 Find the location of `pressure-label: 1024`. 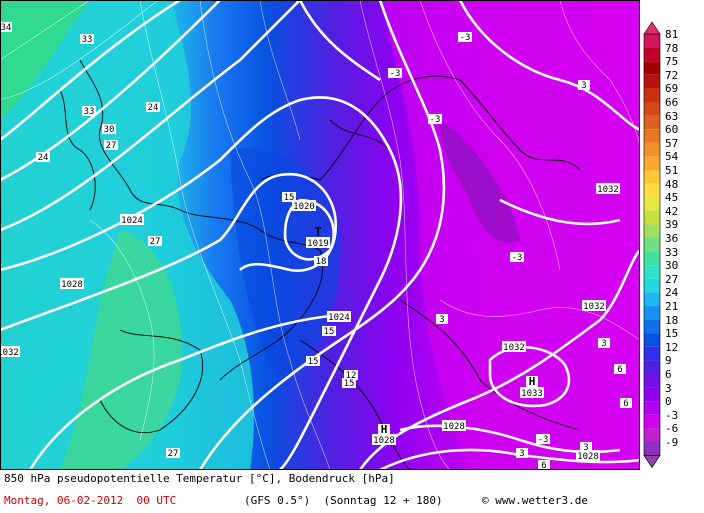

pressure-label: 1024 is located at coordinates (339, 317).